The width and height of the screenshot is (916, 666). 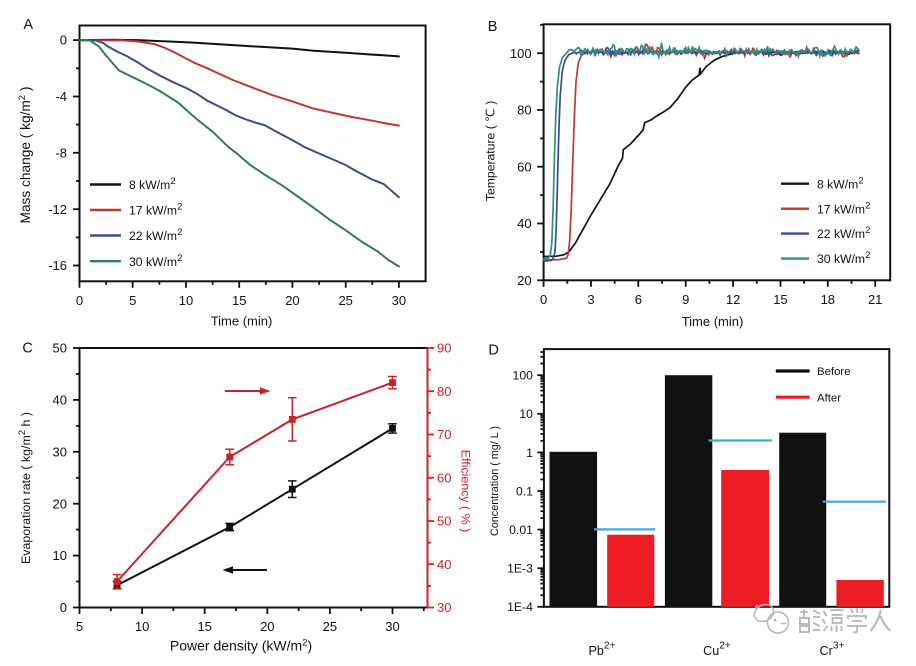 What do you see at coordinates (57, 209) in the screenshot?
I see `svg-text: -12` at bounding box center [57, 209].